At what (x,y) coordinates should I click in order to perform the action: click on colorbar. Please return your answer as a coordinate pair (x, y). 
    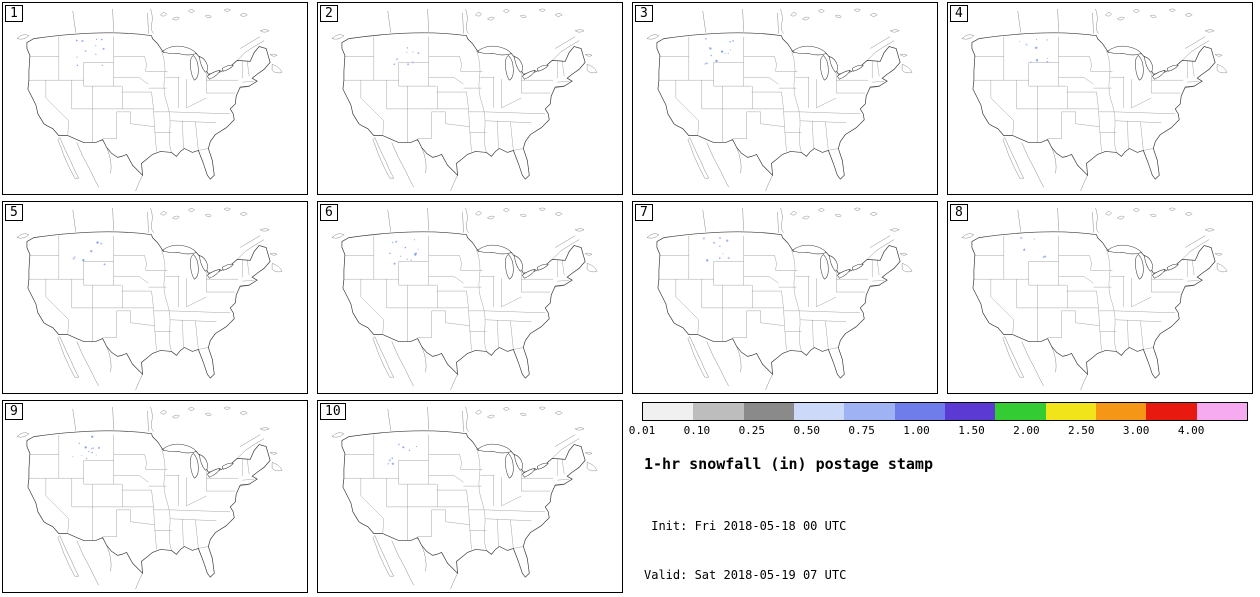
    Looking at the image, I should click on (945, 411).